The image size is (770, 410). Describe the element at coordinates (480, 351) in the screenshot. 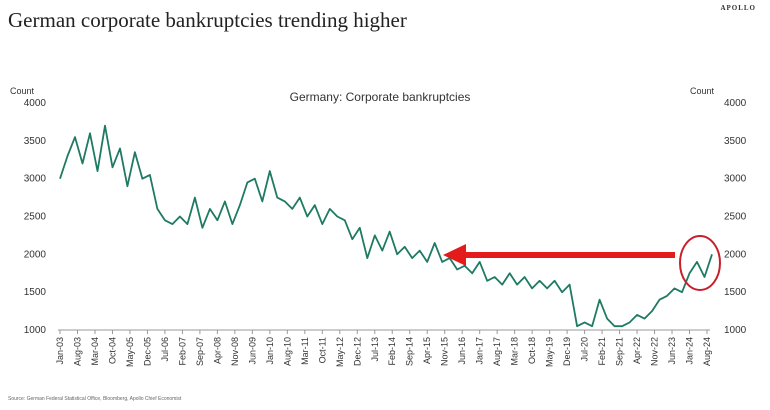

I see `x-tick-label: Jan-17` at that location.